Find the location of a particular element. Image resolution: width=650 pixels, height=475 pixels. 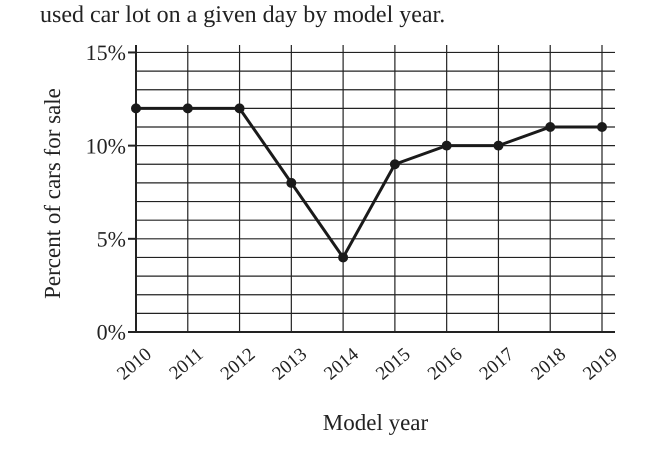

x-tick-label: 2014 is located at coordinates (342, 364).